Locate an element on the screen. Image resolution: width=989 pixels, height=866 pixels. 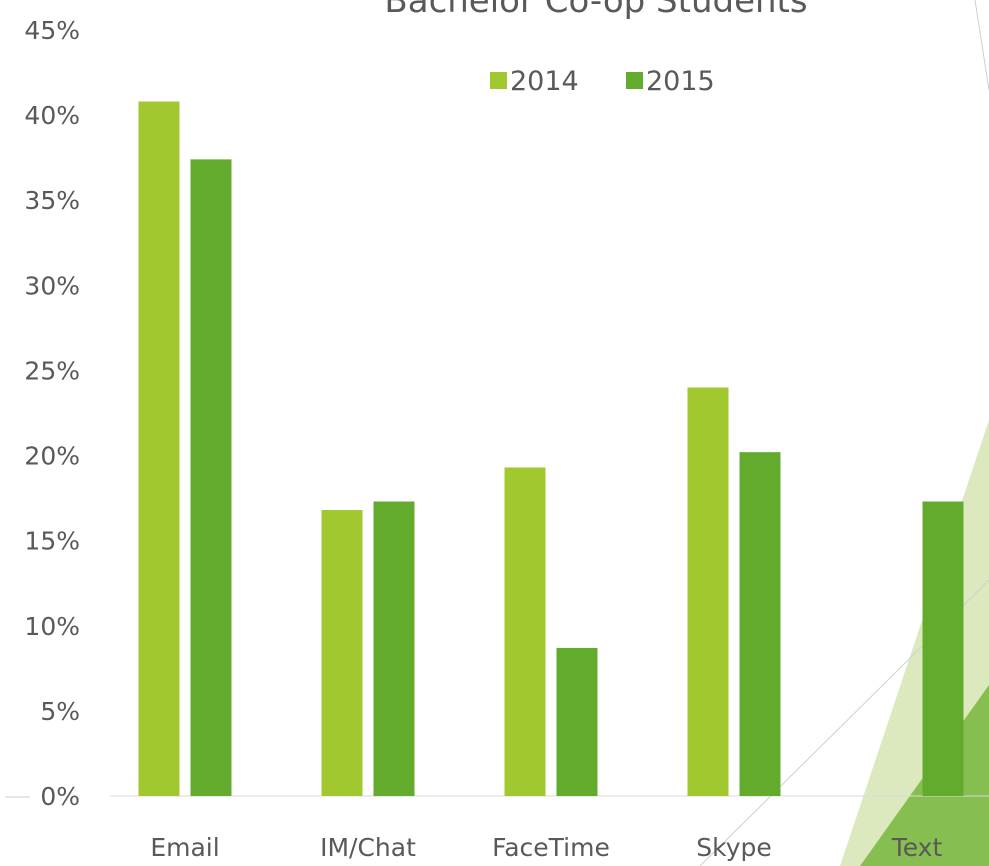
x-tick-label: Text is located at coordinates (917, 847).